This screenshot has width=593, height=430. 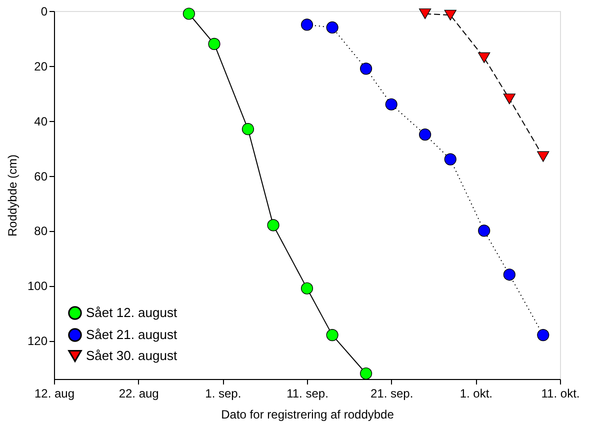 I want to click on x-tick-label: 11. okt., so click(x=560, y=393).